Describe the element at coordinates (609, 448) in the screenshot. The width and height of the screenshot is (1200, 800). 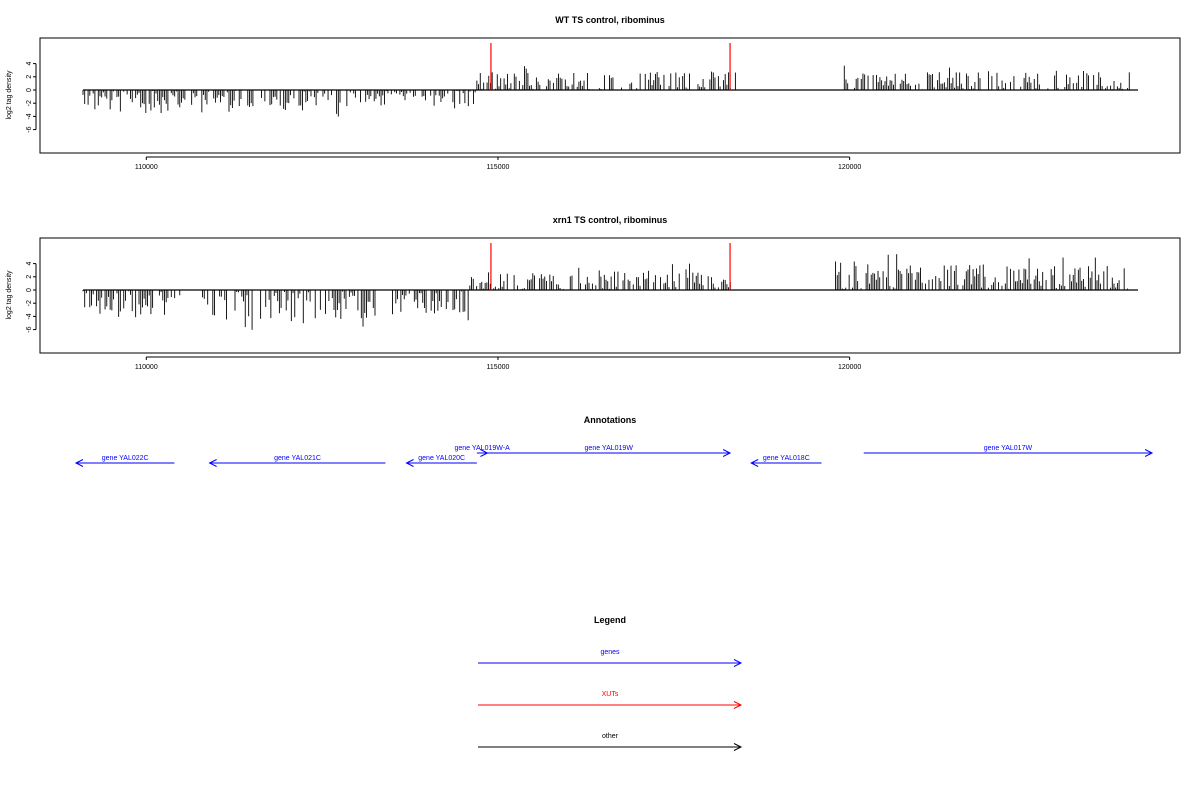
I see `gene-label: gene YAL019W` at that location.